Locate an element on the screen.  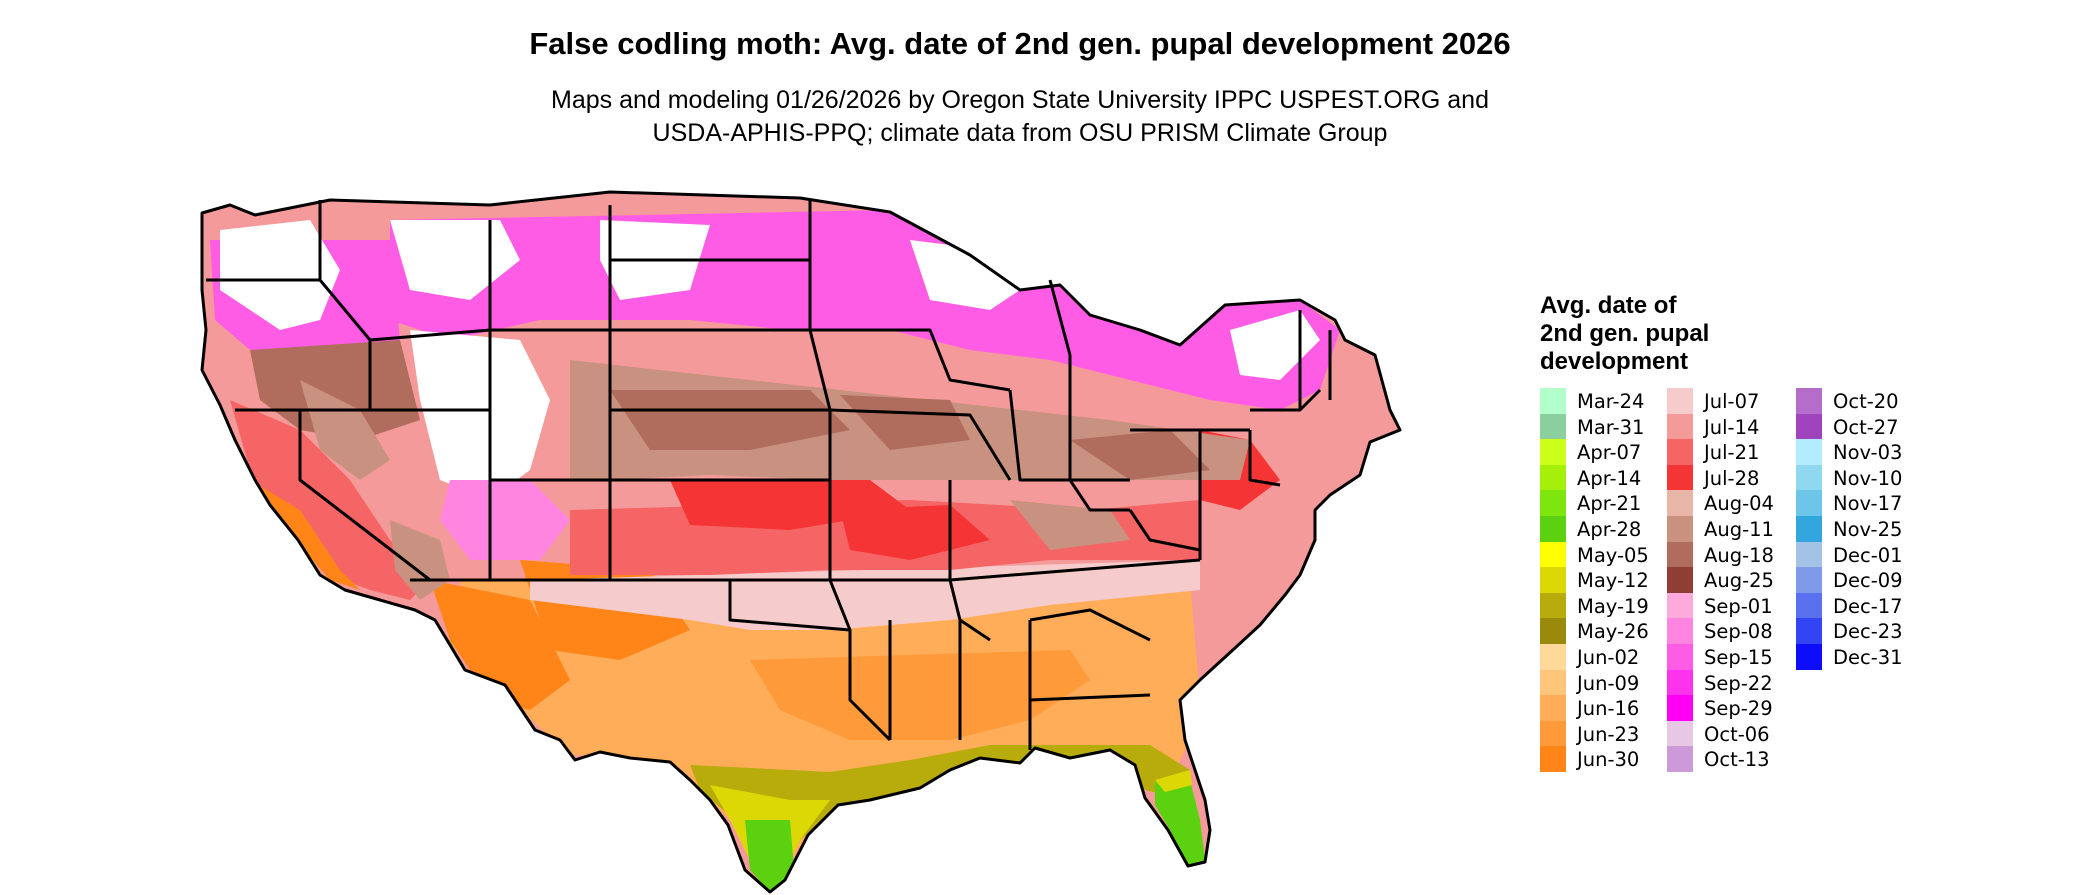
legend-label: Aug-04 is located at coordinates (1739, 504).